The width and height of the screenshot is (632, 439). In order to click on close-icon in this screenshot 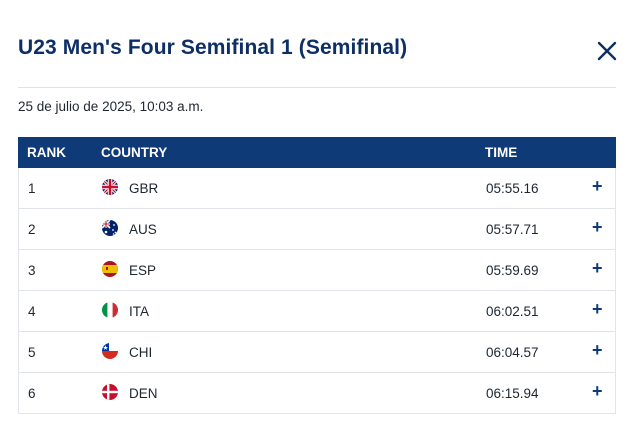, I will do `click(607, 51)`.